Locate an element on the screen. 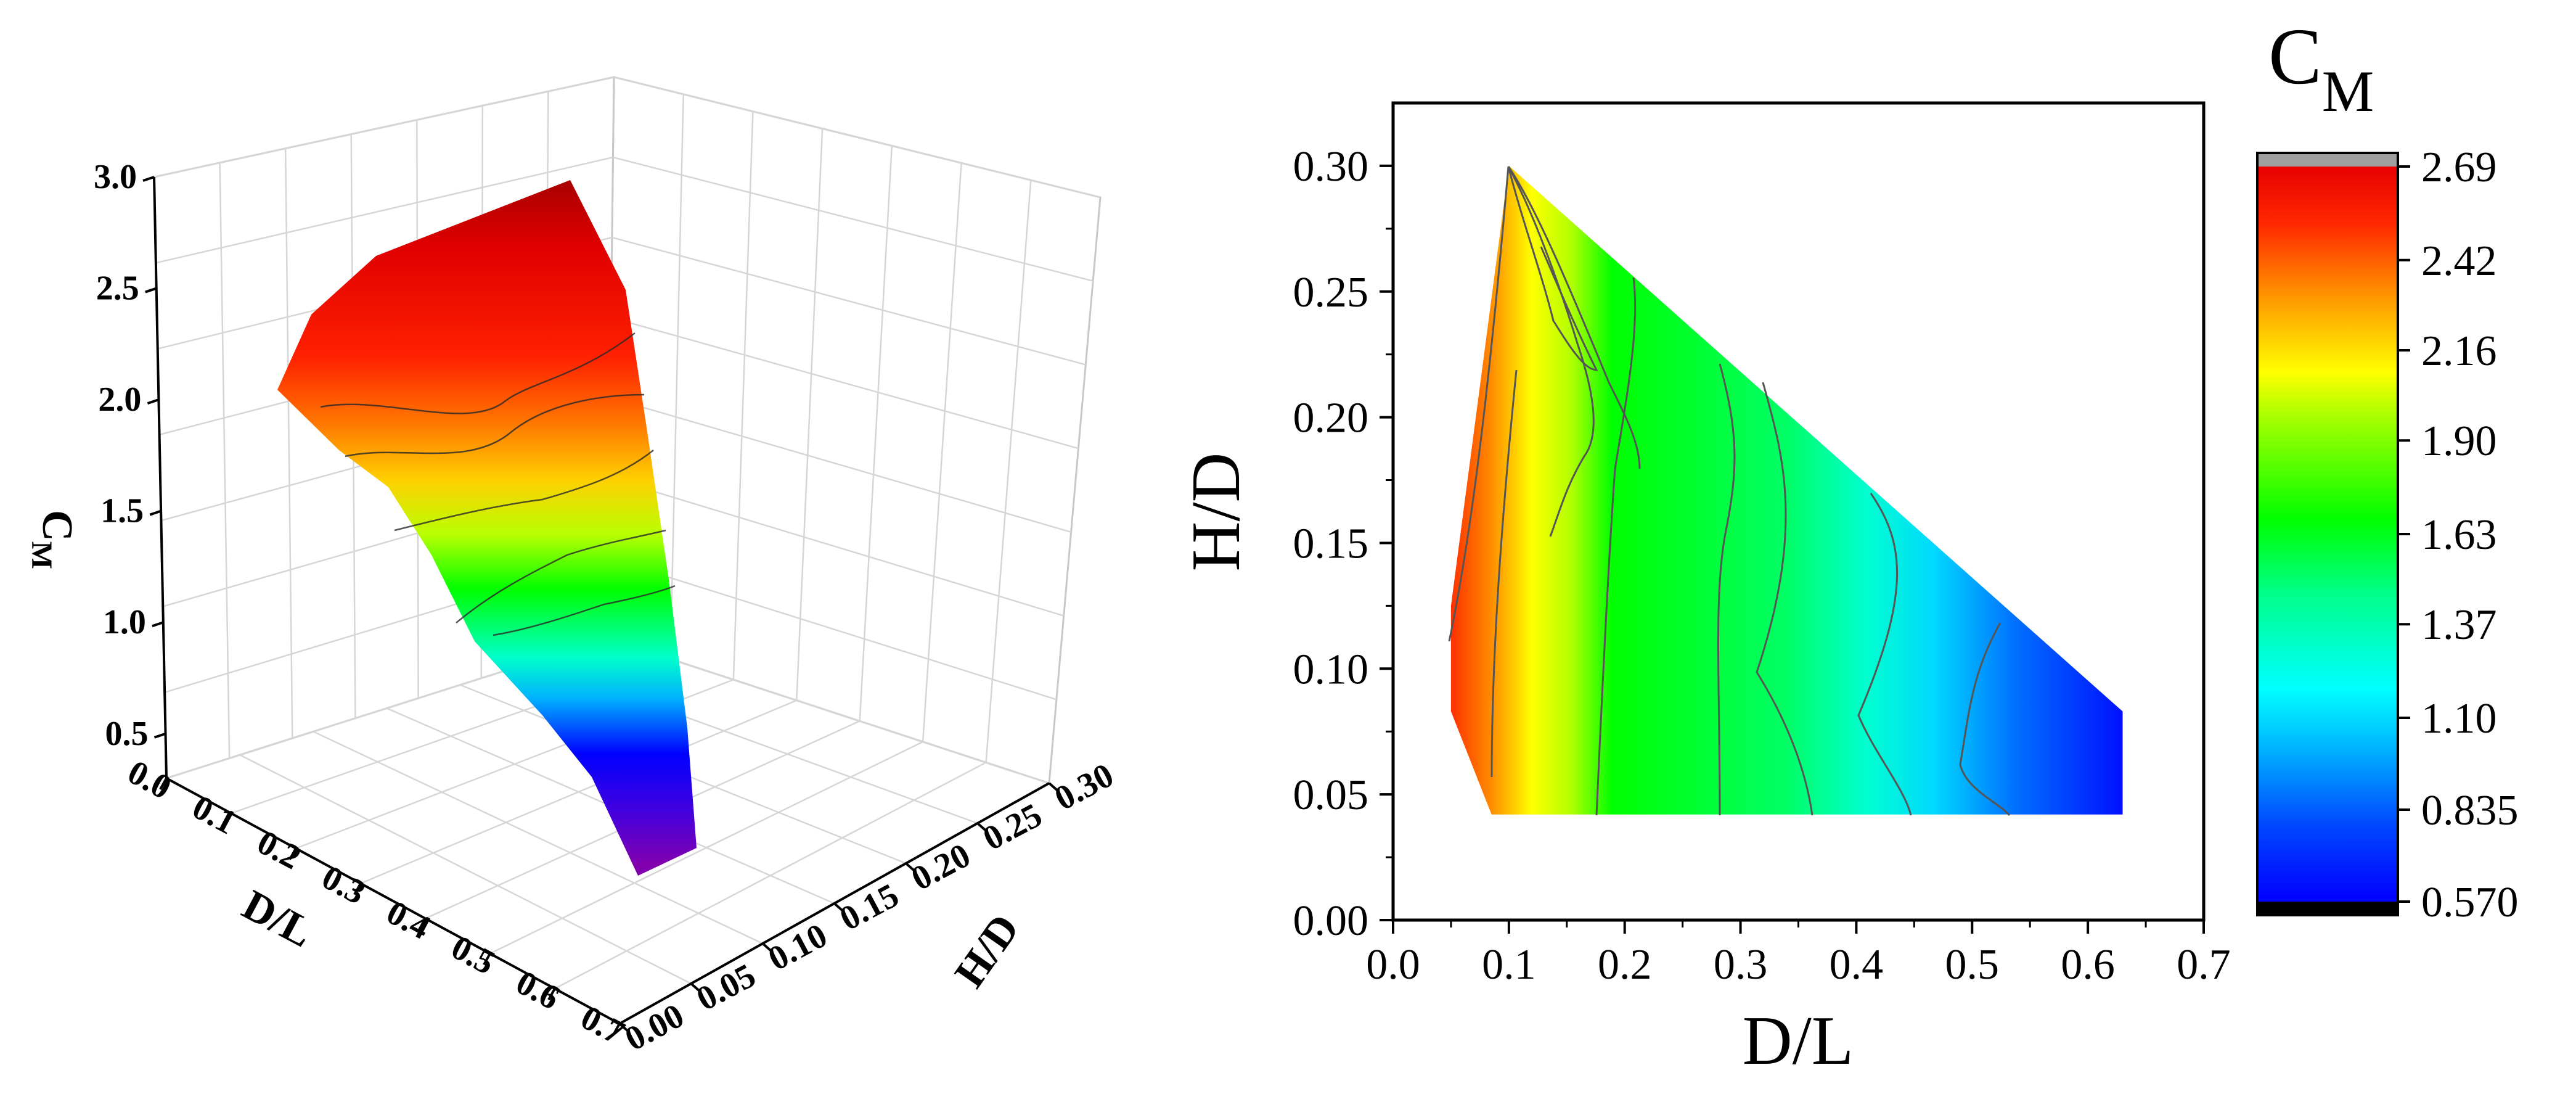 The width and height of the screenshot is (2576, 1094). y-axis-title-3d: H/D is located at coordinates (987, 951).